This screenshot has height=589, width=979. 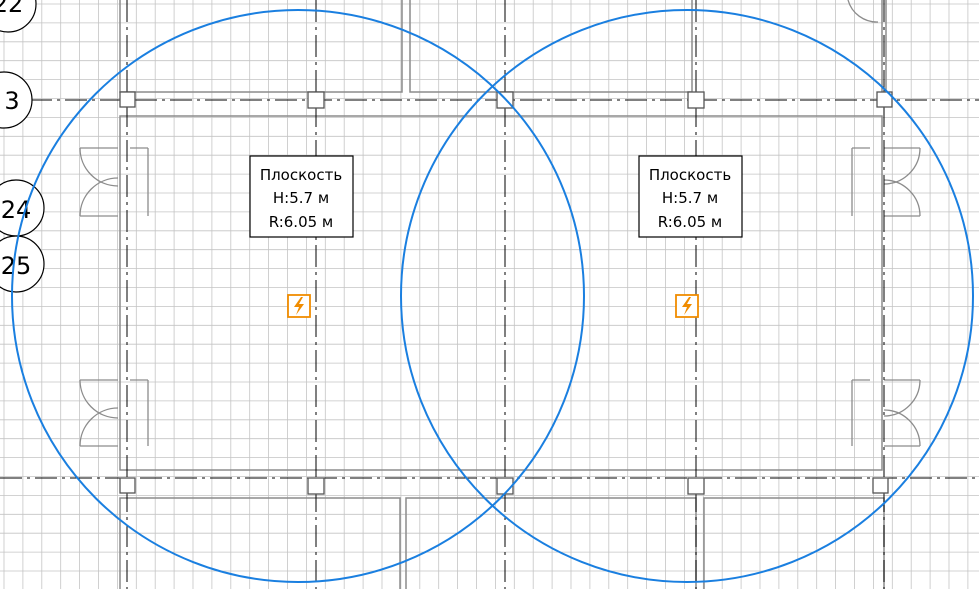 What do you see at coordinates (114, 297) in the screenshot?
I see `doors-left` at bounding box center [114, 297].